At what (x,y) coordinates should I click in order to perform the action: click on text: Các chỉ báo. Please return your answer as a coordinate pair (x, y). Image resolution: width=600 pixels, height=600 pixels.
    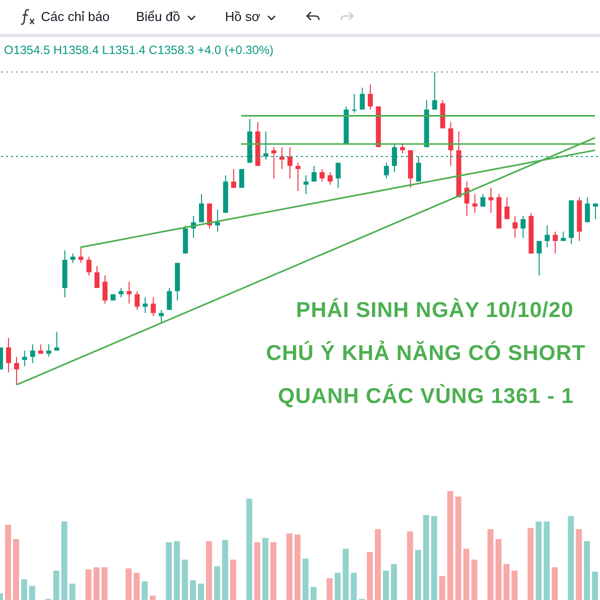
    Looking at the image, I should click on (75, 16).